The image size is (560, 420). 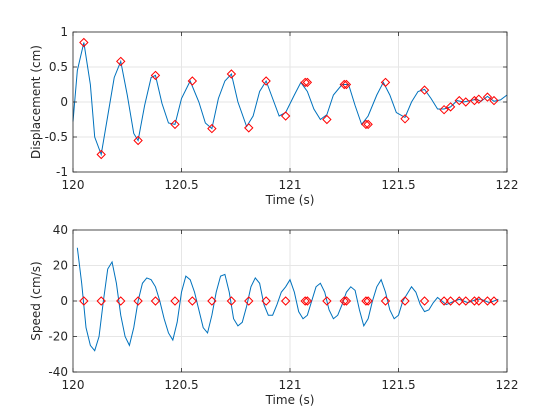 I want to click on speed-x-tick-label-1: 120.5, so click(x=181, y=385).